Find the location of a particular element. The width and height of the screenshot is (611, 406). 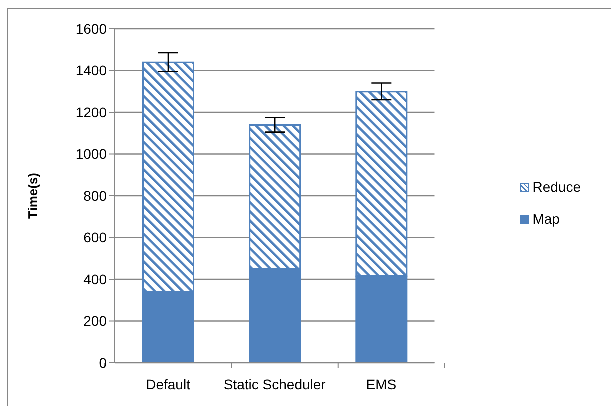

x-tick-label: Default is located at coordinates (168, 384).